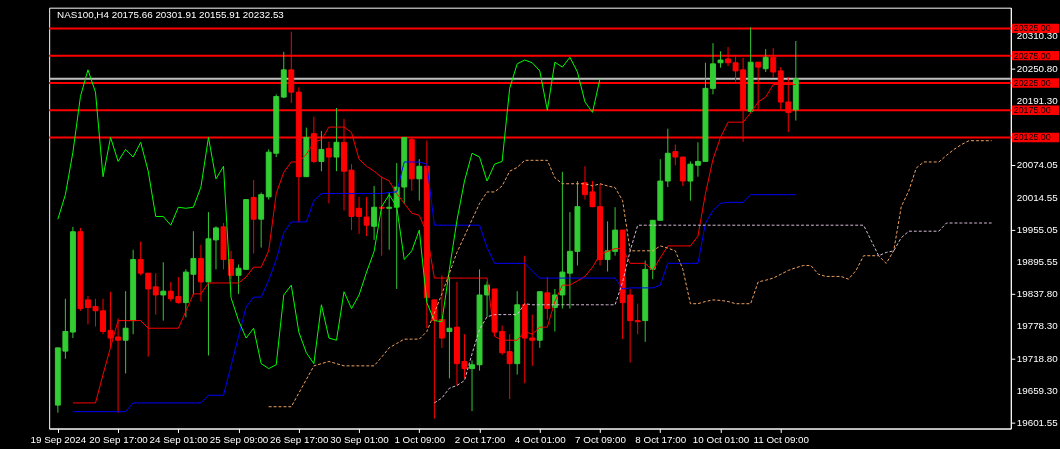 This screenshot has width=1060, height=450. I want to click on y-tick-label: 19837.80, so click(1037, 293).